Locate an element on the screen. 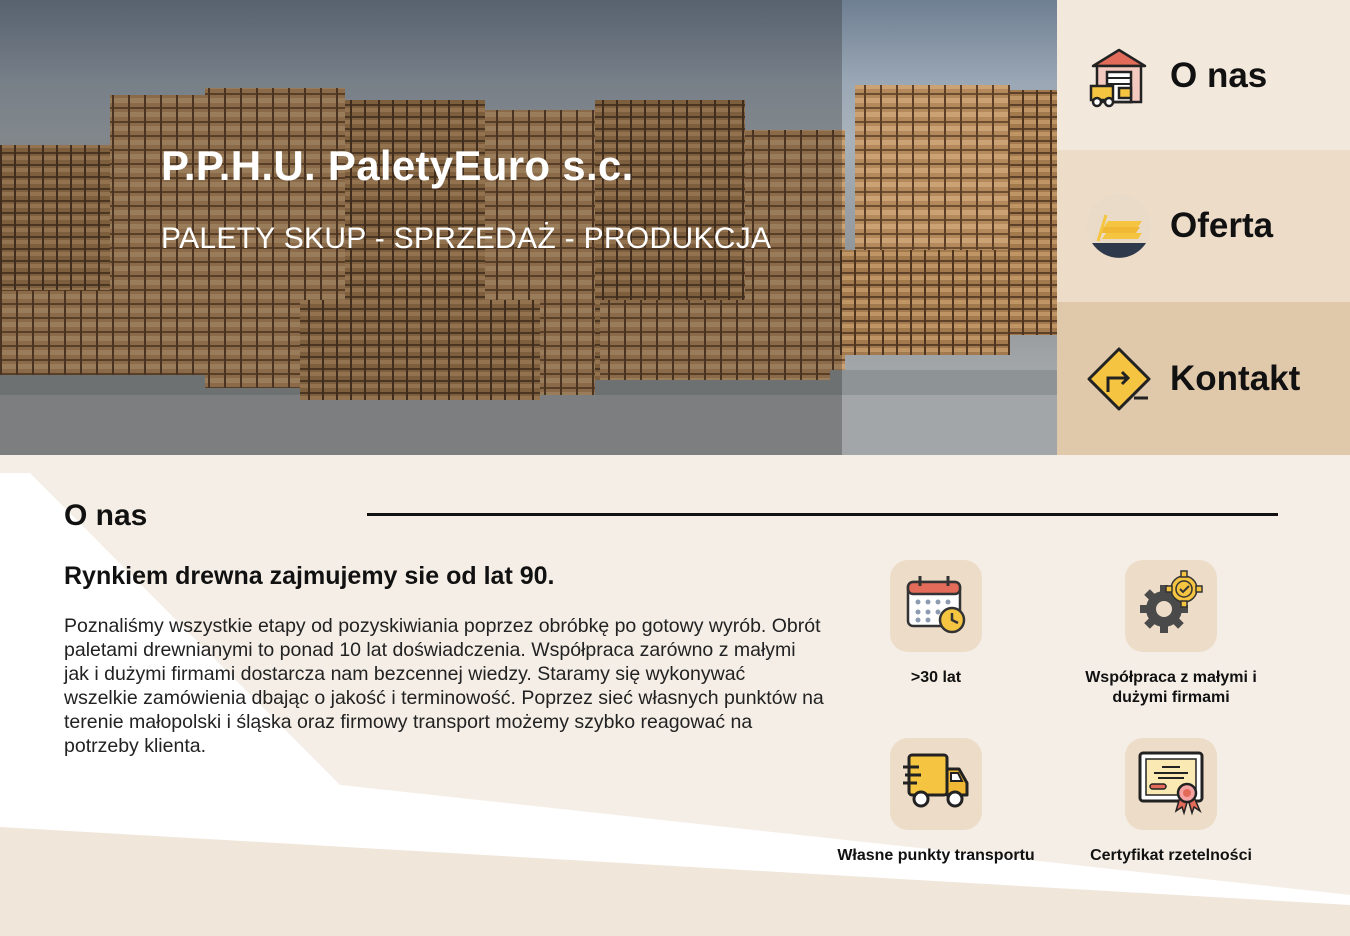  nav-item-o-nas: O nas is located at coordinates (1203, 76).